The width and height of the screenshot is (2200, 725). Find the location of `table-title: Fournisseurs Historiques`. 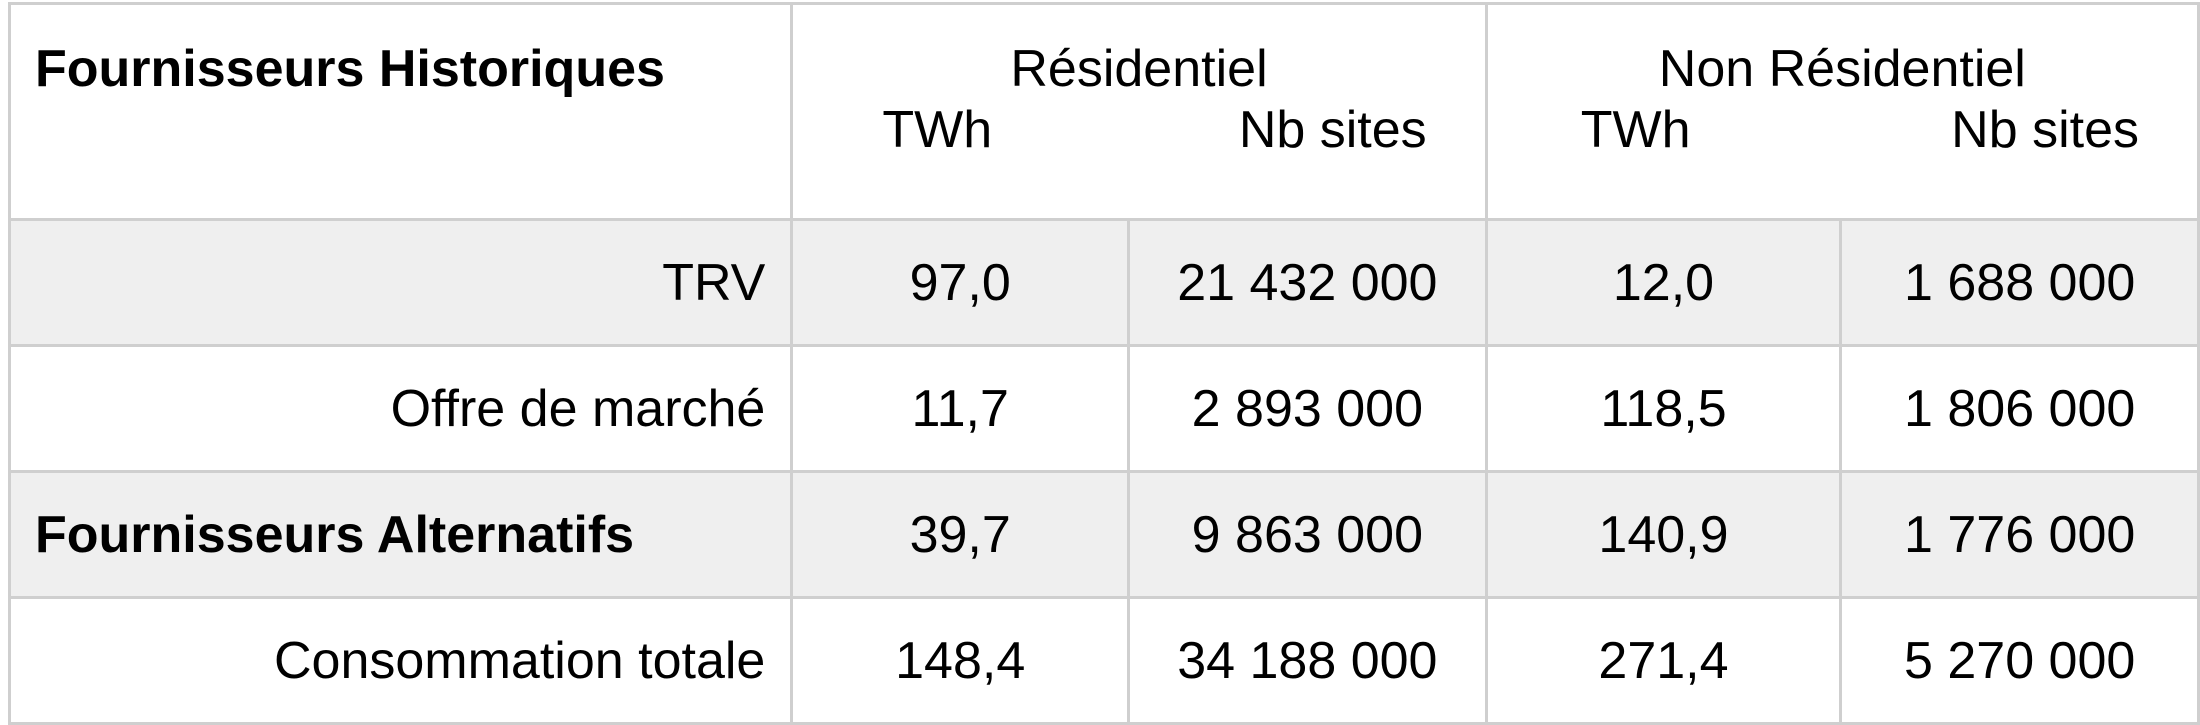

table-title: Fournisseurs Historiques is located at coordinates (400, 111).